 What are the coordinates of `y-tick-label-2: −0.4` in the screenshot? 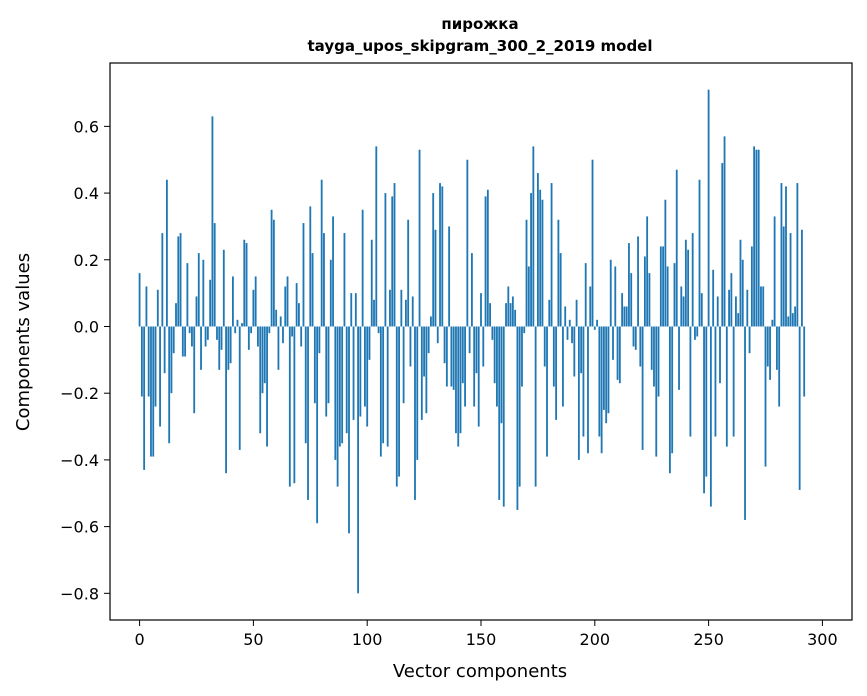 It's located at (79, 460).